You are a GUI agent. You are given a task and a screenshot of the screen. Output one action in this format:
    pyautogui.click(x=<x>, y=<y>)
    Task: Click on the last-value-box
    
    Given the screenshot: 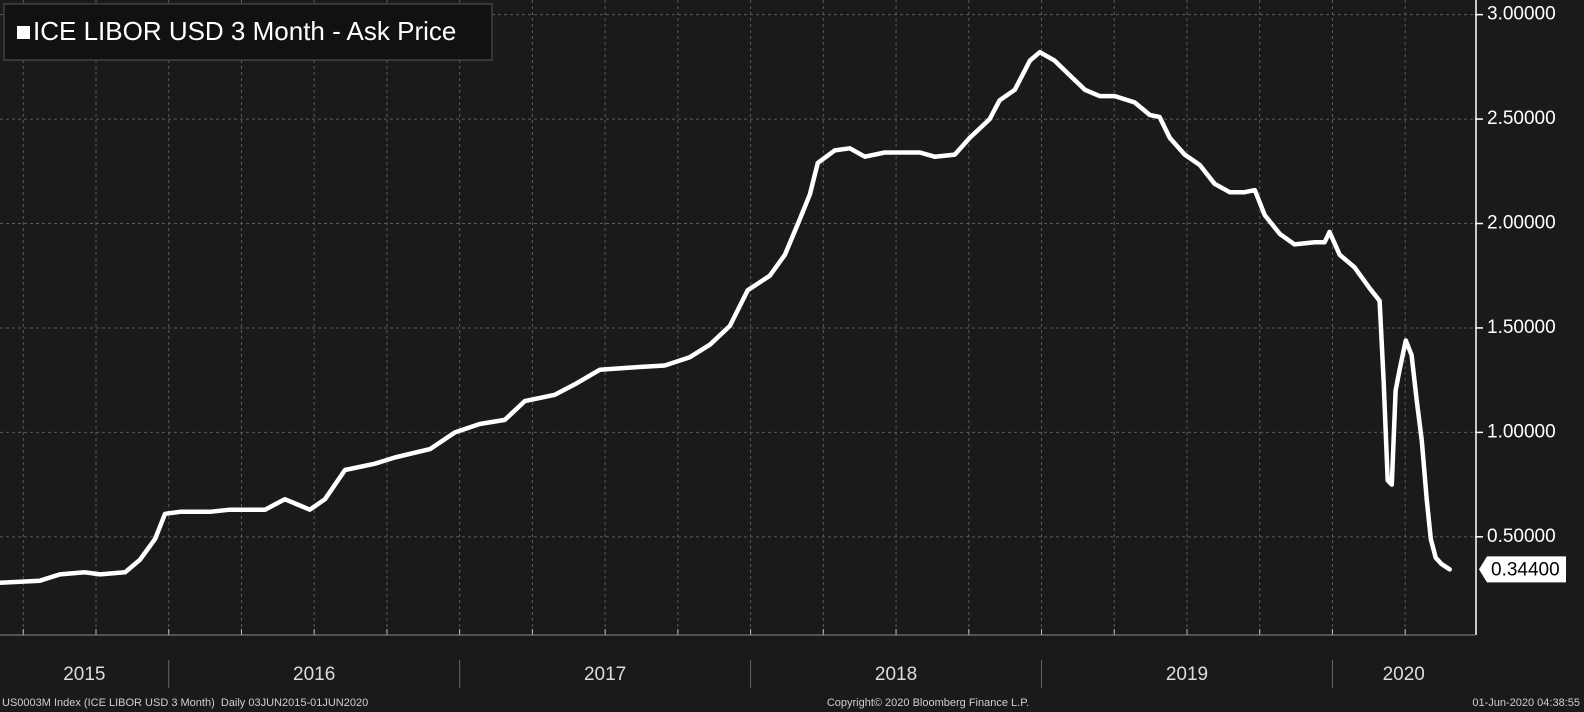 What is the action you would take?
    pyautogui.click(x=1522, y=569)
    